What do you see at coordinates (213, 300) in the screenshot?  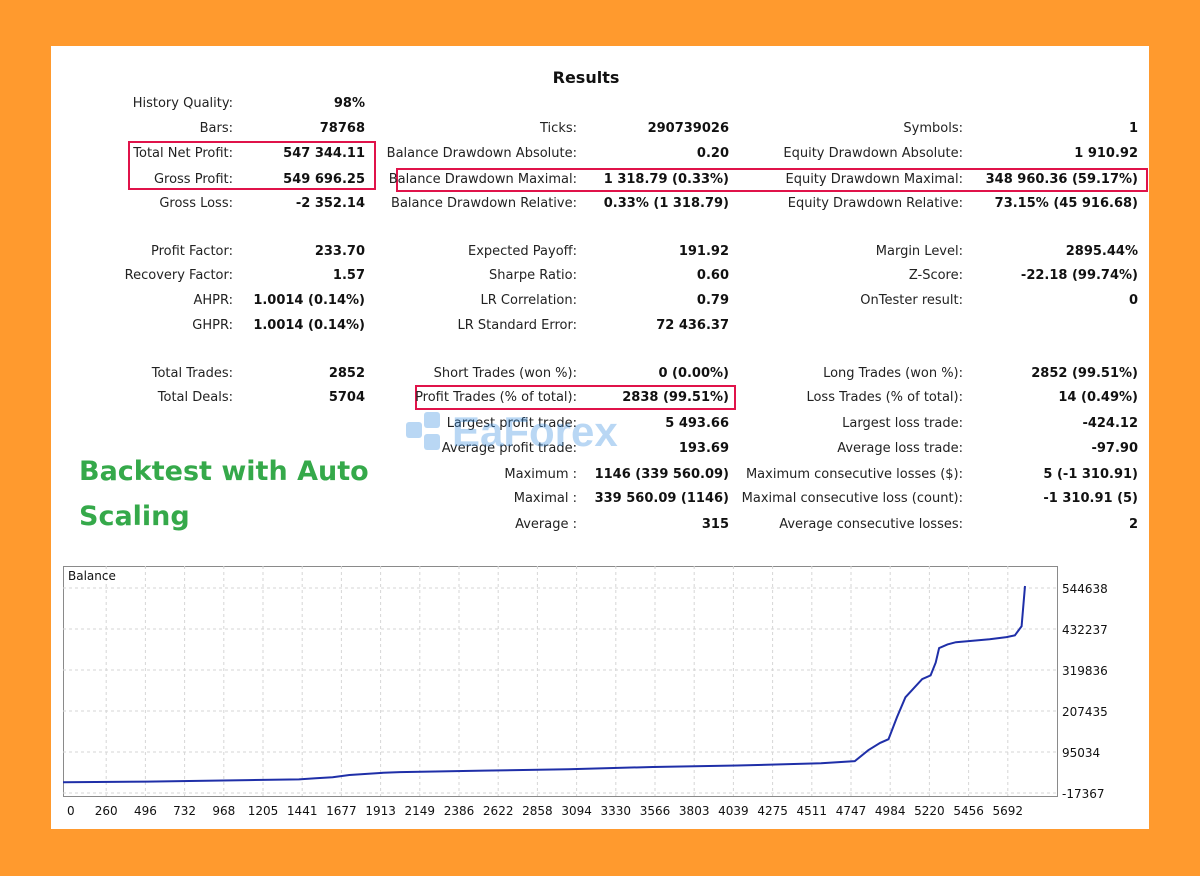 I see `ahpr-label: AHPR:` at bounding box center [213, 300].